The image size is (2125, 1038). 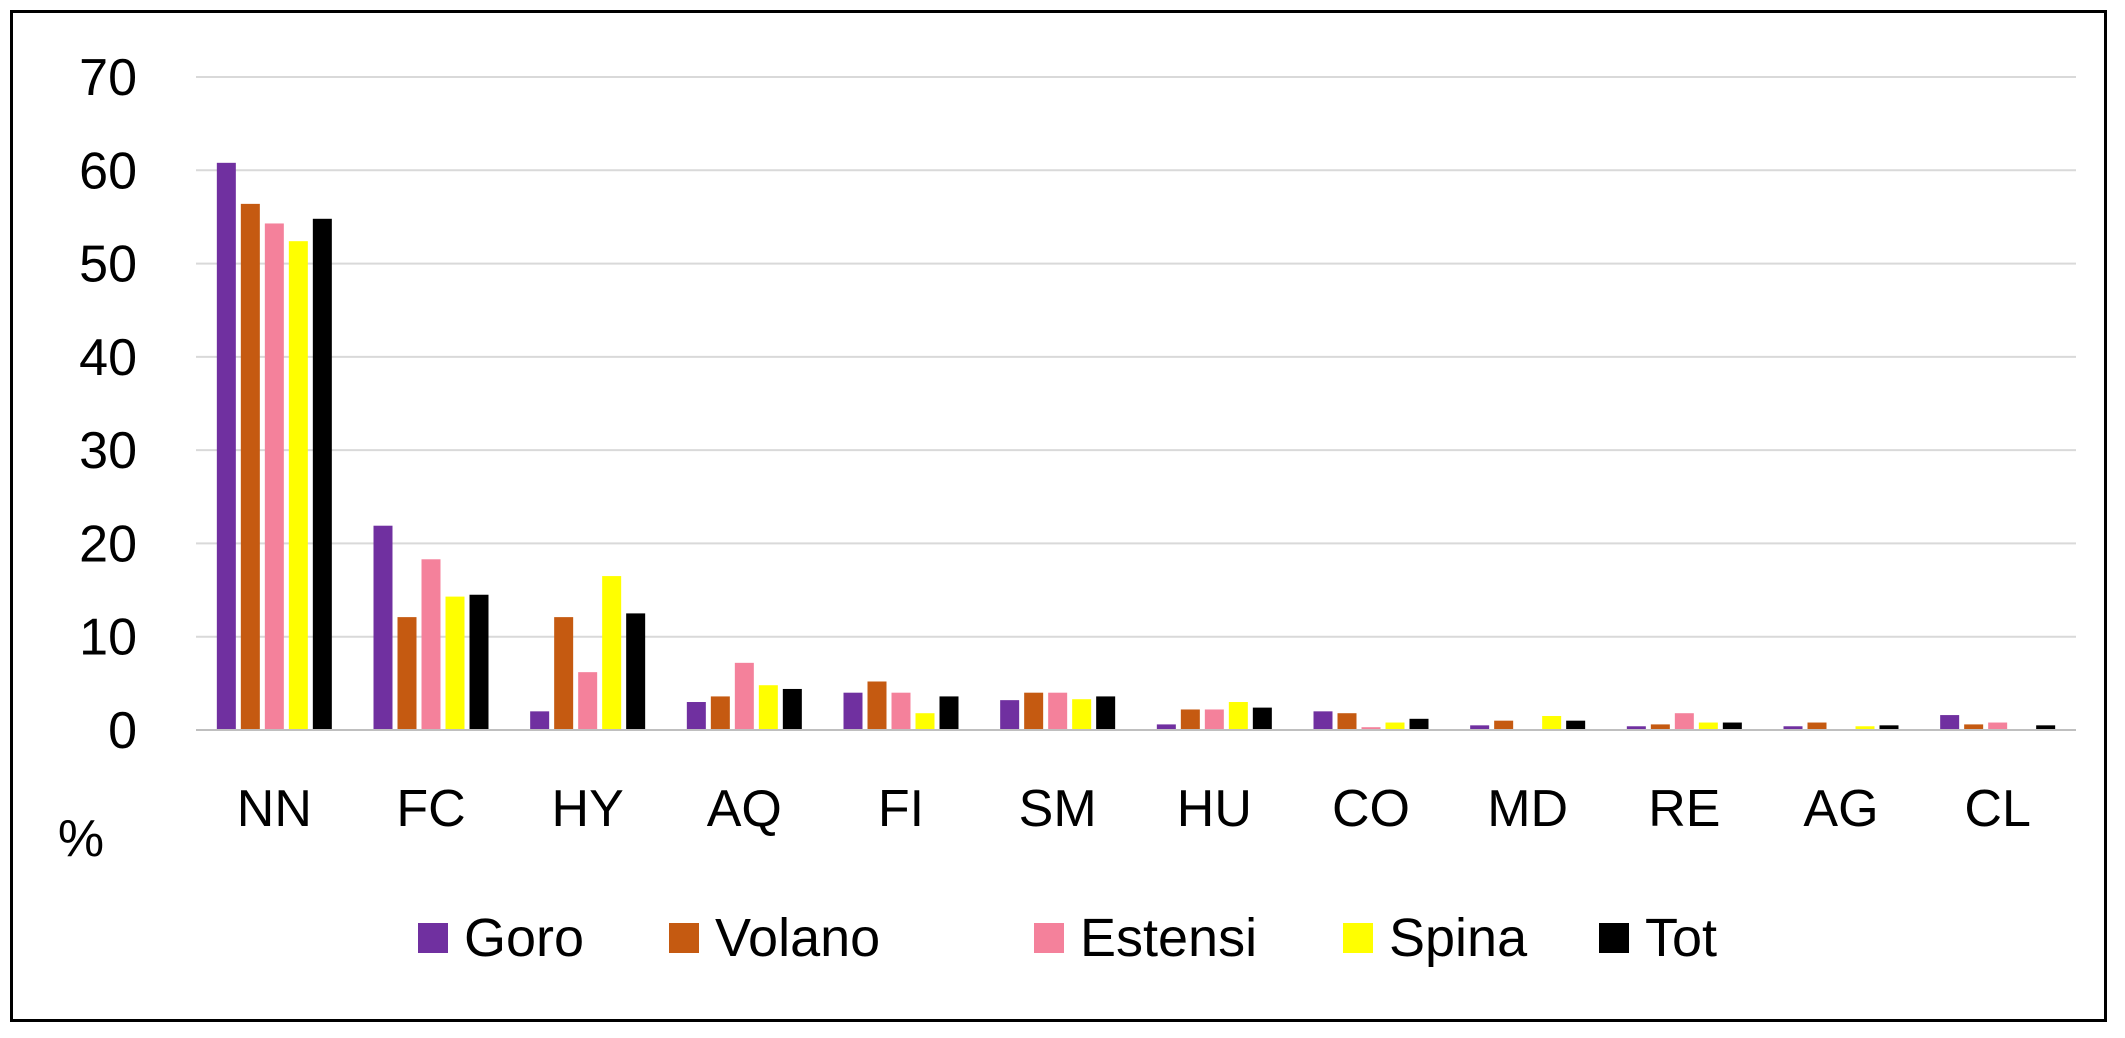 I want to click on bar-goro-ag, so click(x=1793, y=728).